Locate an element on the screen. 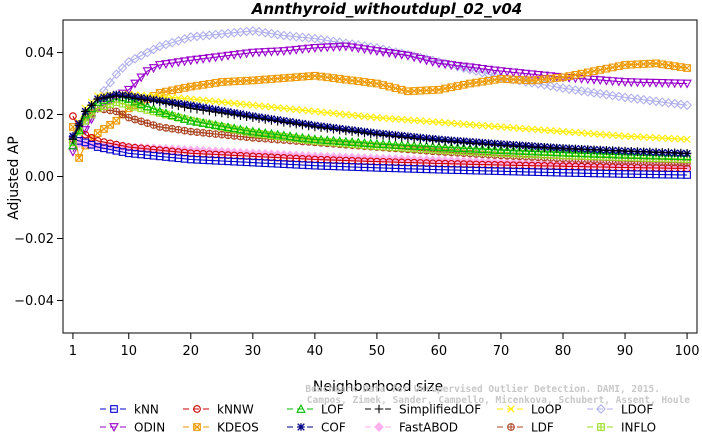  y-tick-label: −0.04 is located at coordinates (34, 301).